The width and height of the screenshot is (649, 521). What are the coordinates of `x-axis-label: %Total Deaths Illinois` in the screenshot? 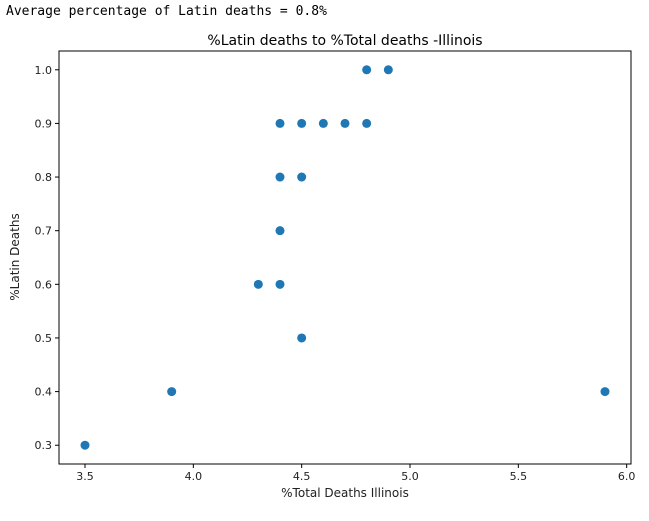 It's located at (345, 493).